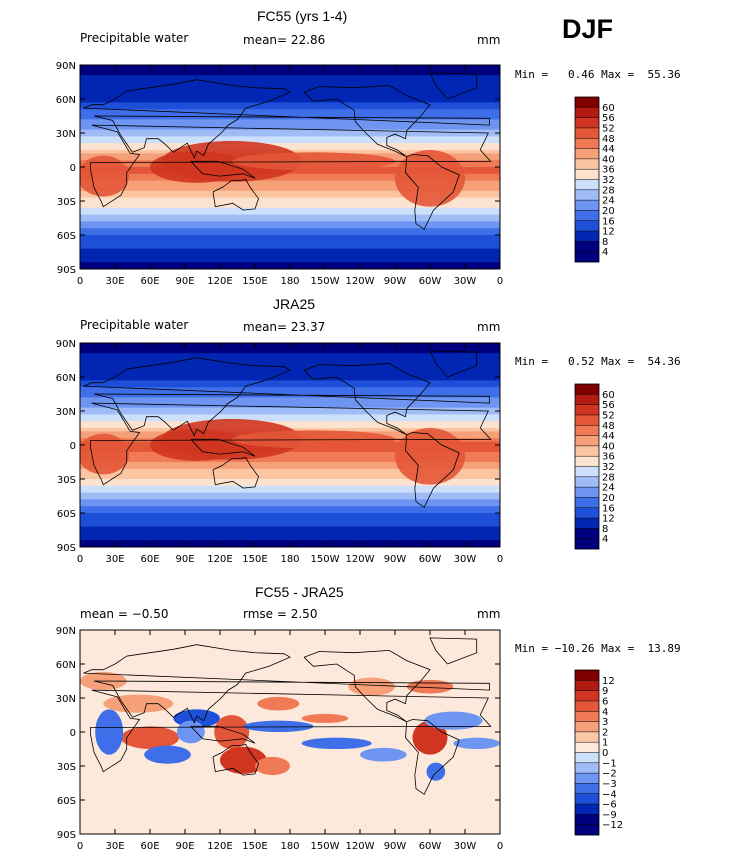 Image resolution: width=733 pixels, height=866 pixels. Describe the element at coordinates (609, 805) in the screenshot. I see `colorbar-label: −6` at that location.